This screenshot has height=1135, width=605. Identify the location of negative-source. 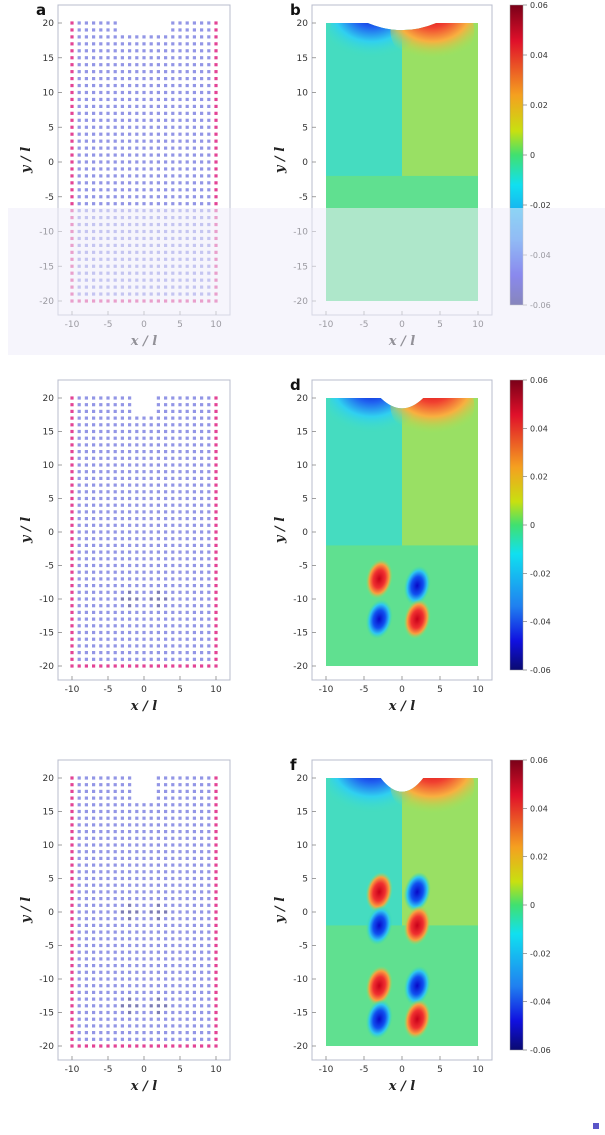
(379, 1019).